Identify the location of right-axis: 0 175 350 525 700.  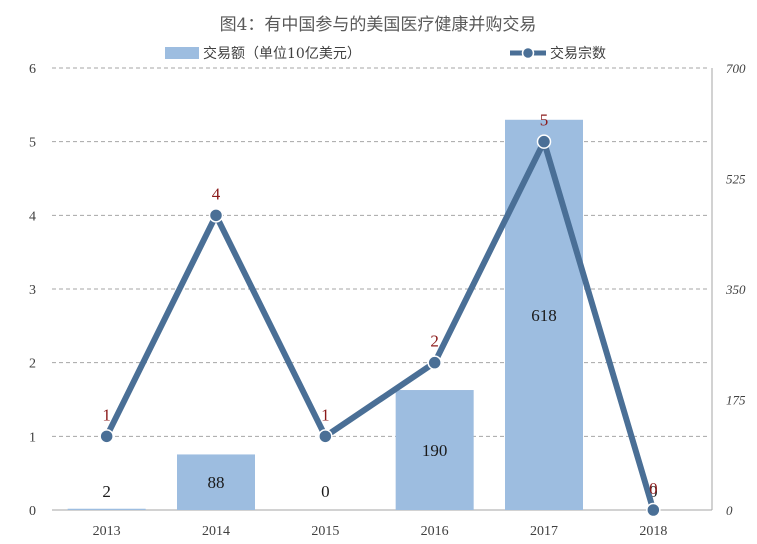
(735, 289).